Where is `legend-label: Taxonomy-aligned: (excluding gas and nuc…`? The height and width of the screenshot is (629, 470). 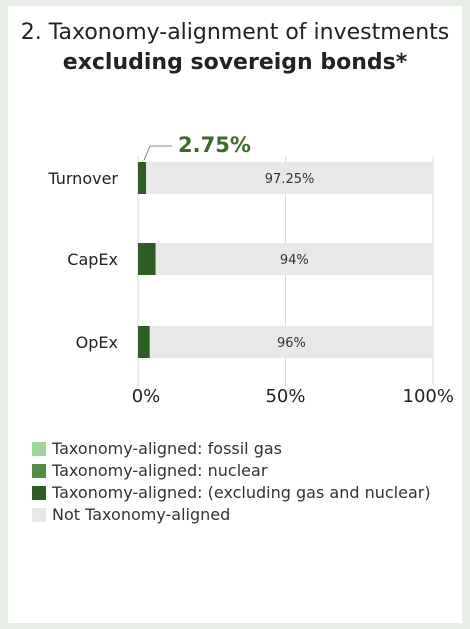 legend-label: Taxonomy-aligned: (excluding gas and nuc… is located at coordinates (241, 492).